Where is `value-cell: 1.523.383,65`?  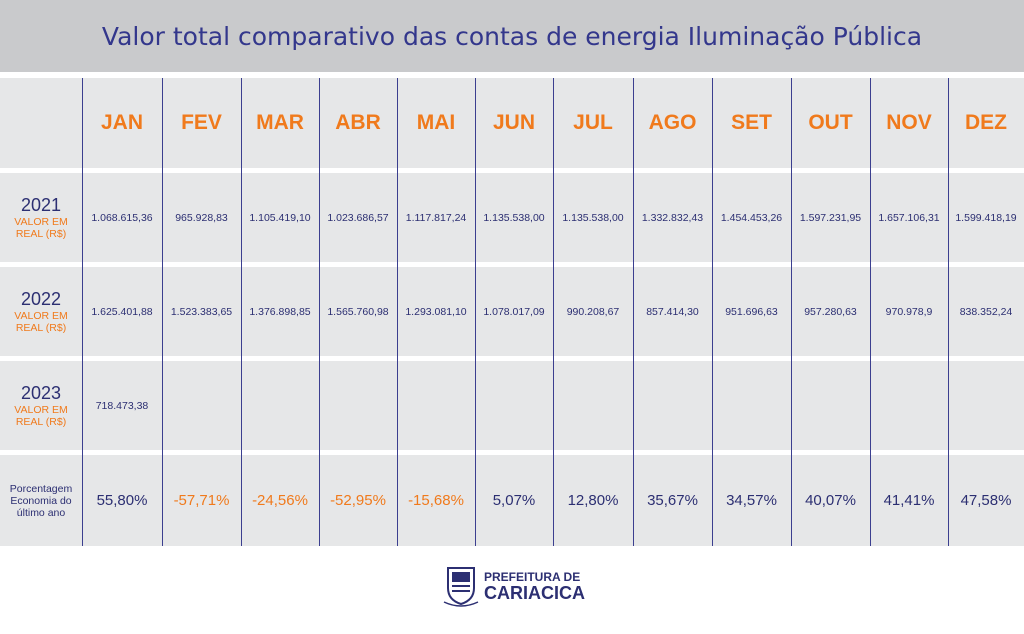 value-cell: 1.523.383,65 is located at coordinates (201, 311).